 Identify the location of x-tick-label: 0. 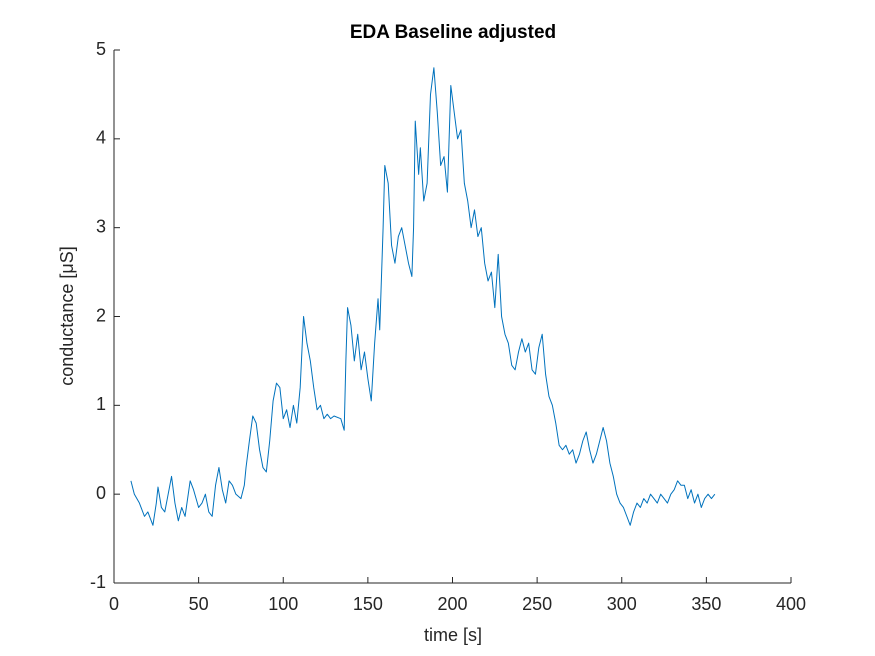
(114, 604).